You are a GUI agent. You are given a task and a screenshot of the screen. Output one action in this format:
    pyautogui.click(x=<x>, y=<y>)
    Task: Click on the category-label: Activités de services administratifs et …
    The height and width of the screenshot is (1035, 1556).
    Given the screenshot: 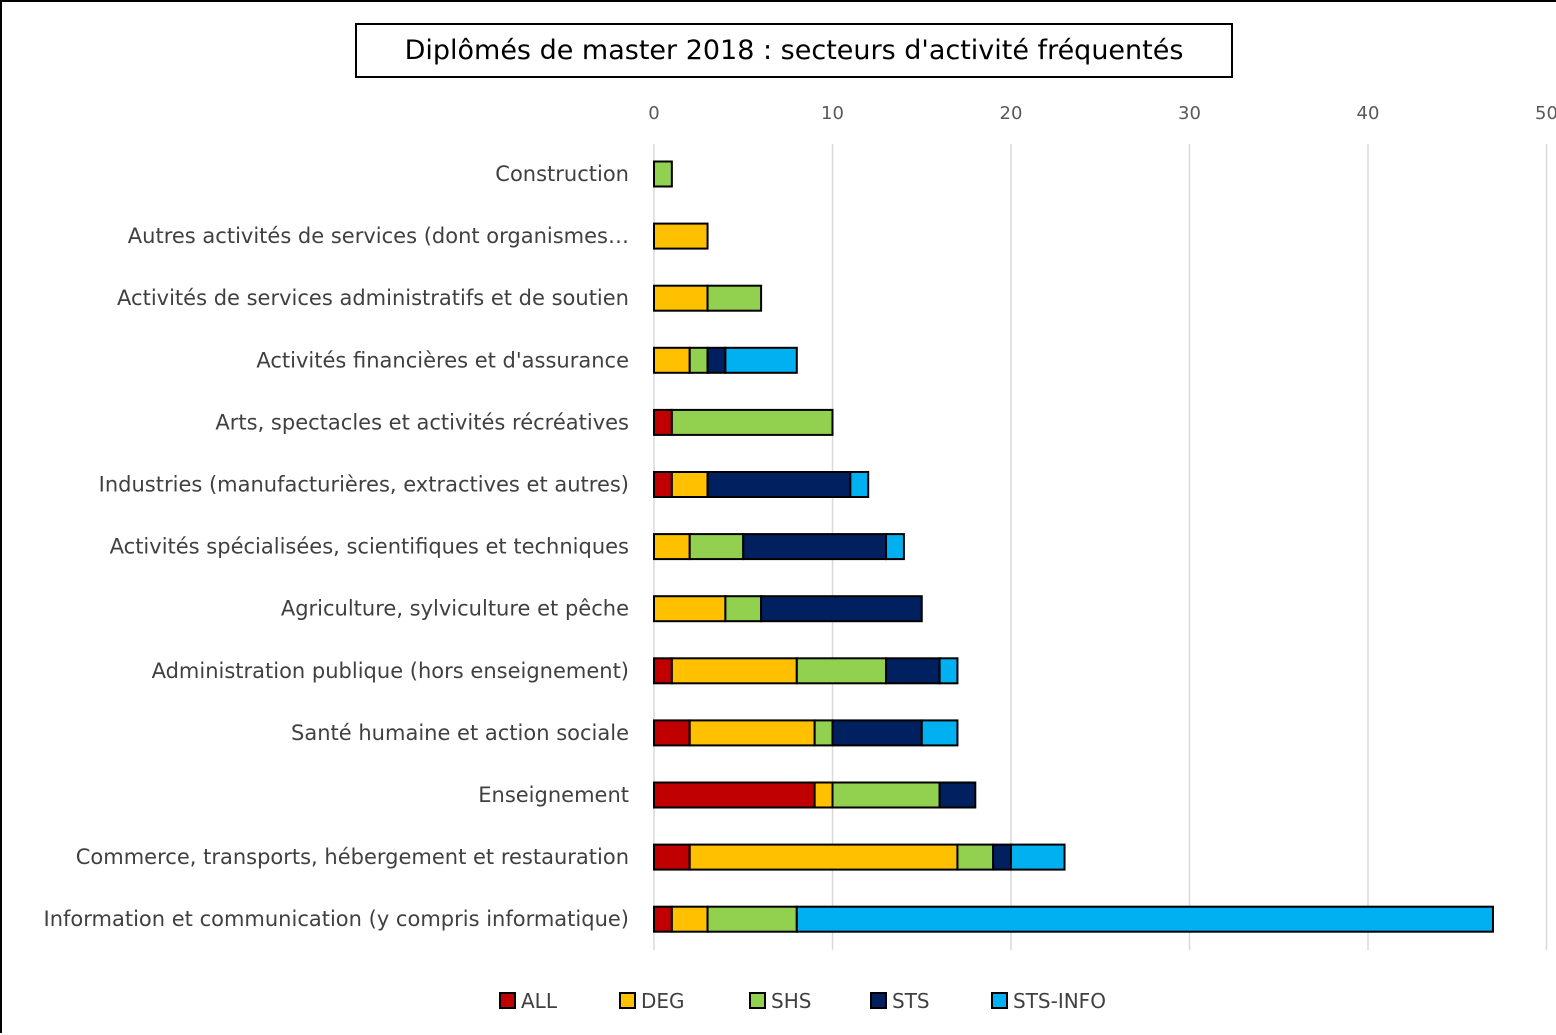 What is the action you would take?
    pyautogui.click(x=373, y=298)
    